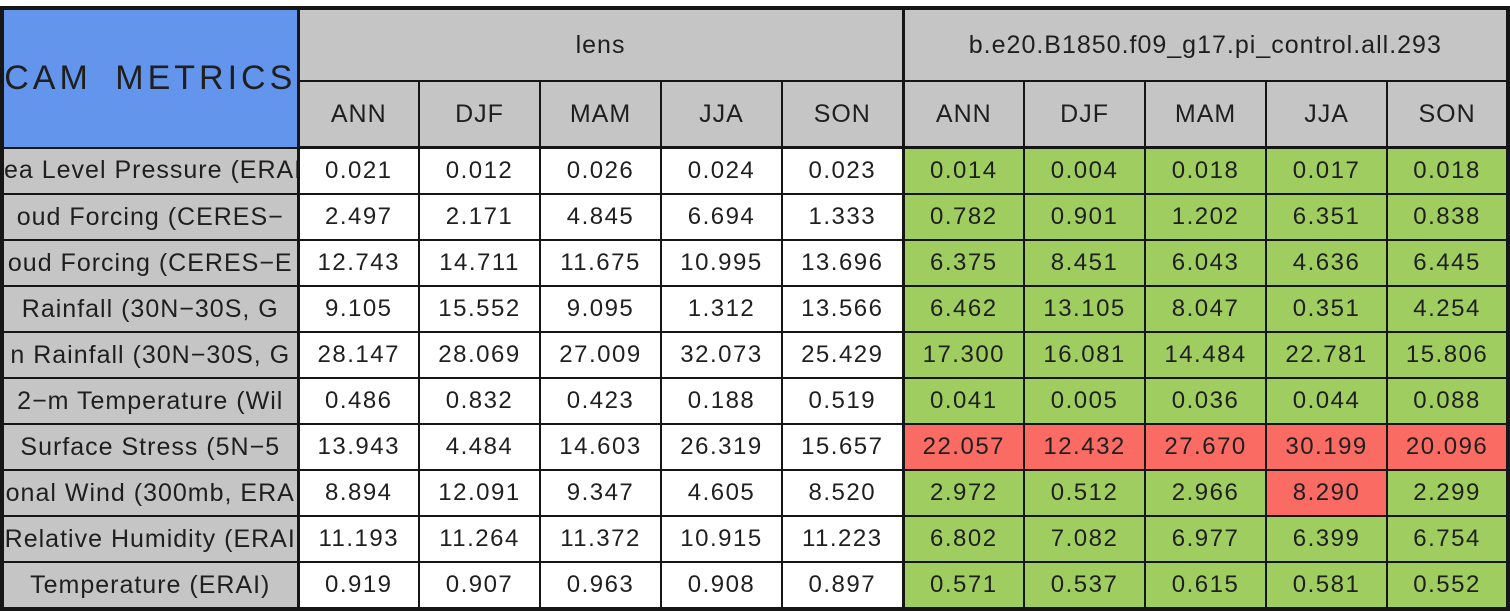 The width and height of the screenshot is (1510, 611). I want to click on lens-value: 0.024, so click(721, 170).